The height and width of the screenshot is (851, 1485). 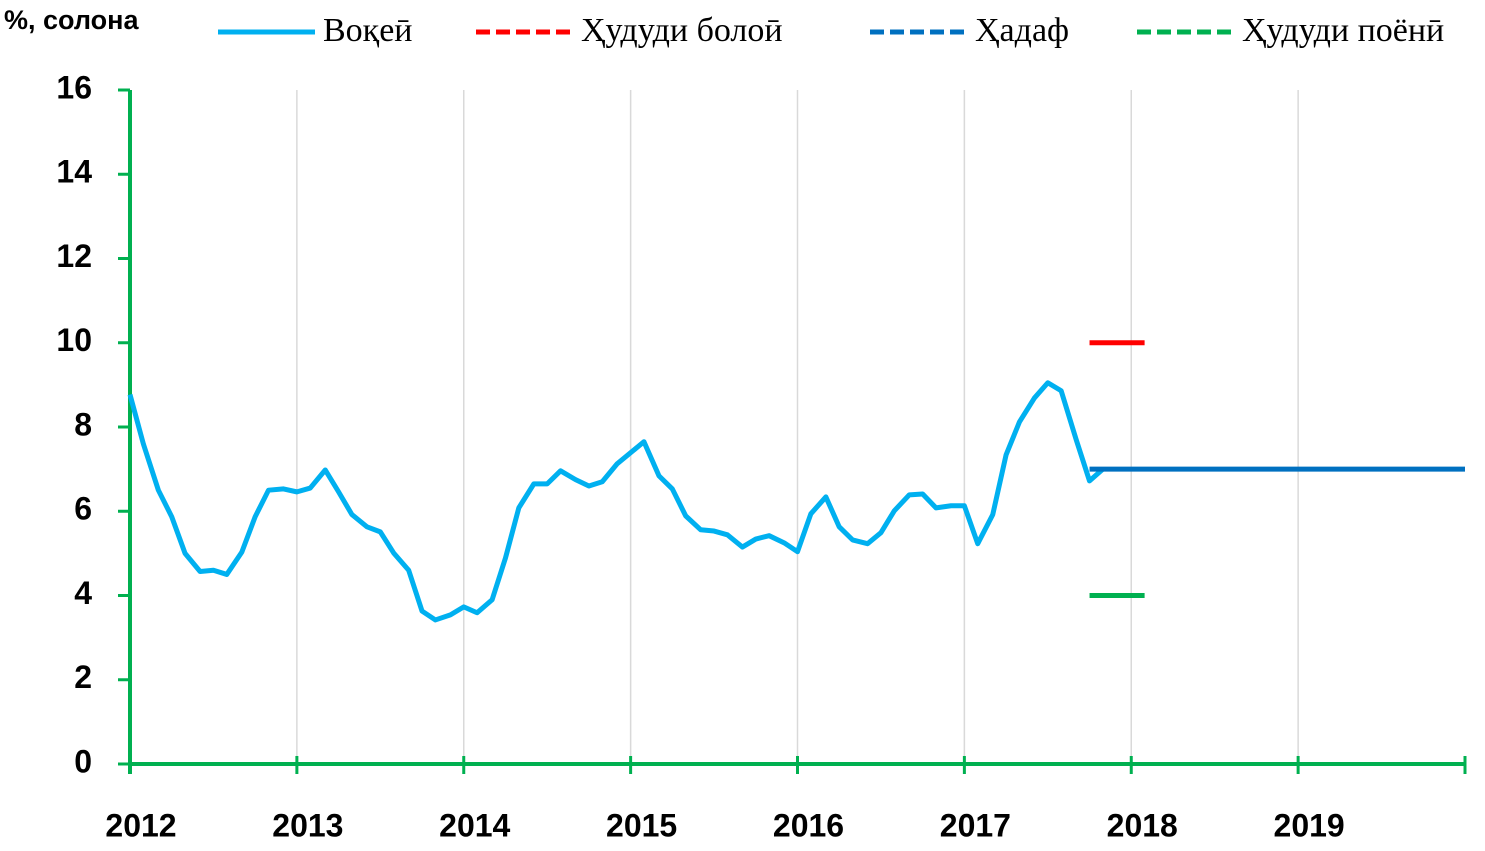 What do you see at coordinates (83, 509) in the screenshot?
I see `y-tick-label: 6` at bounding box center [83, 509].